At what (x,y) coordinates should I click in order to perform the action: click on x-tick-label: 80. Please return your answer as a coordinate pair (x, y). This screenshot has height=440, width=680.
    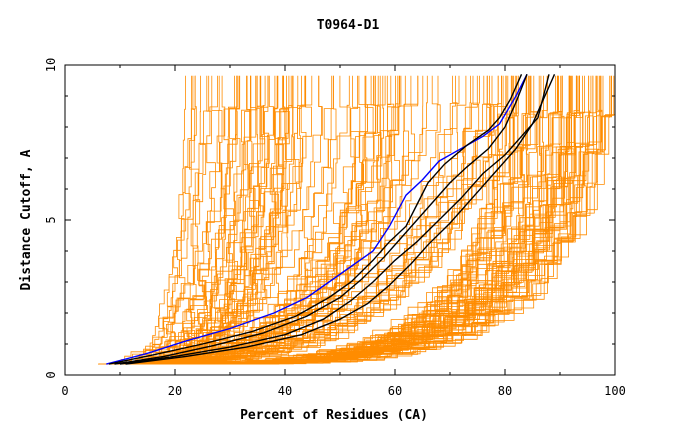
    Looking at the image, I should click on (505, 391).